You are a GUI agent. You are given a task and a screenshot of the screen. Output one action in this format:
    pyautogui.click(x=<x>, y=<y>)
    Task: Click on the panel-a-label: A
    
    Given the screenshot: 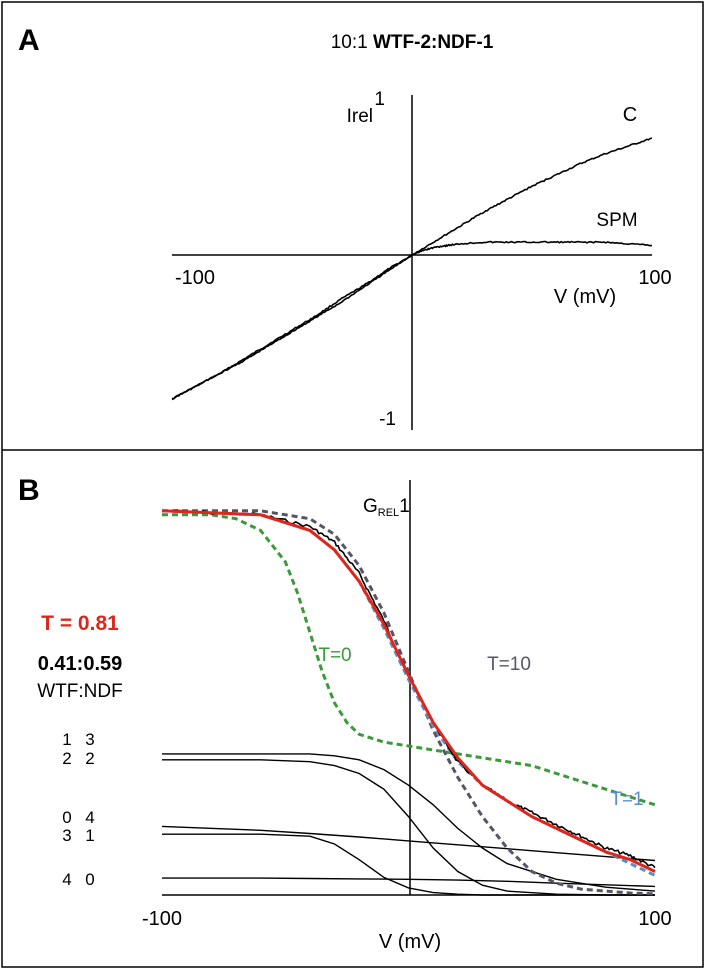 What is the action you would take?
    pyautogui.click(x=29, y=40)
    